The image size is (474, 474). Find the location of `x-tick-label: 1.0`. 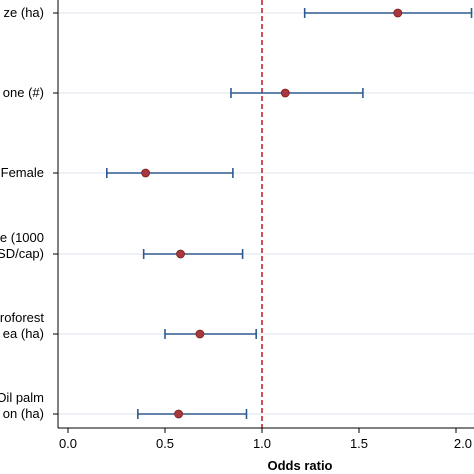

x-tick-label: 1.0 is located at coordinates (262, 443).